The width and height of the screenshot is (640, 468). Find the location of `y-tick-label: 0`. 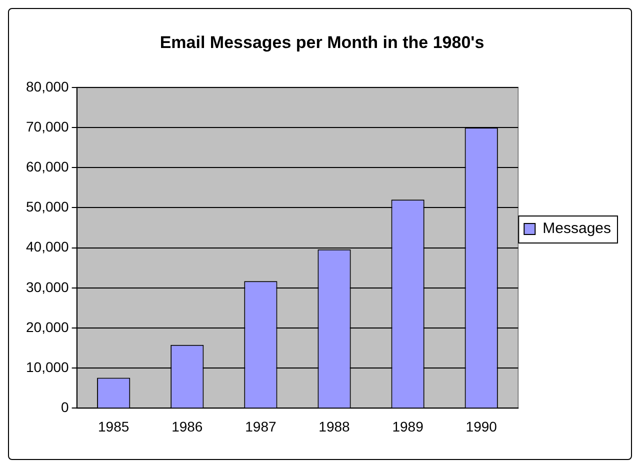

y-tick-label: 0 is located at coordinates (65, 407).